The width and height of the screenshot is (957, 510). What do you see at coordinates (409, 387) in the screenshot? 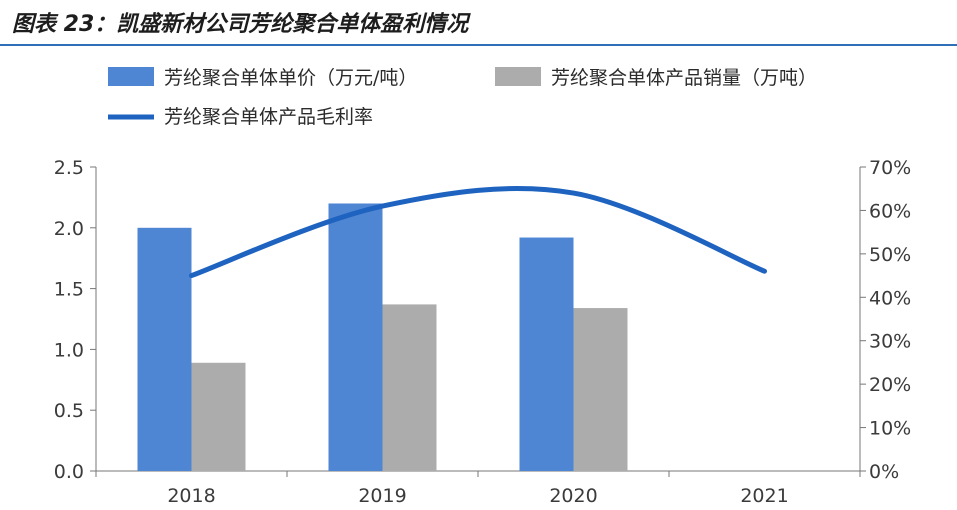
I see `bar-volume-2019` at bounding box center [409, 387].